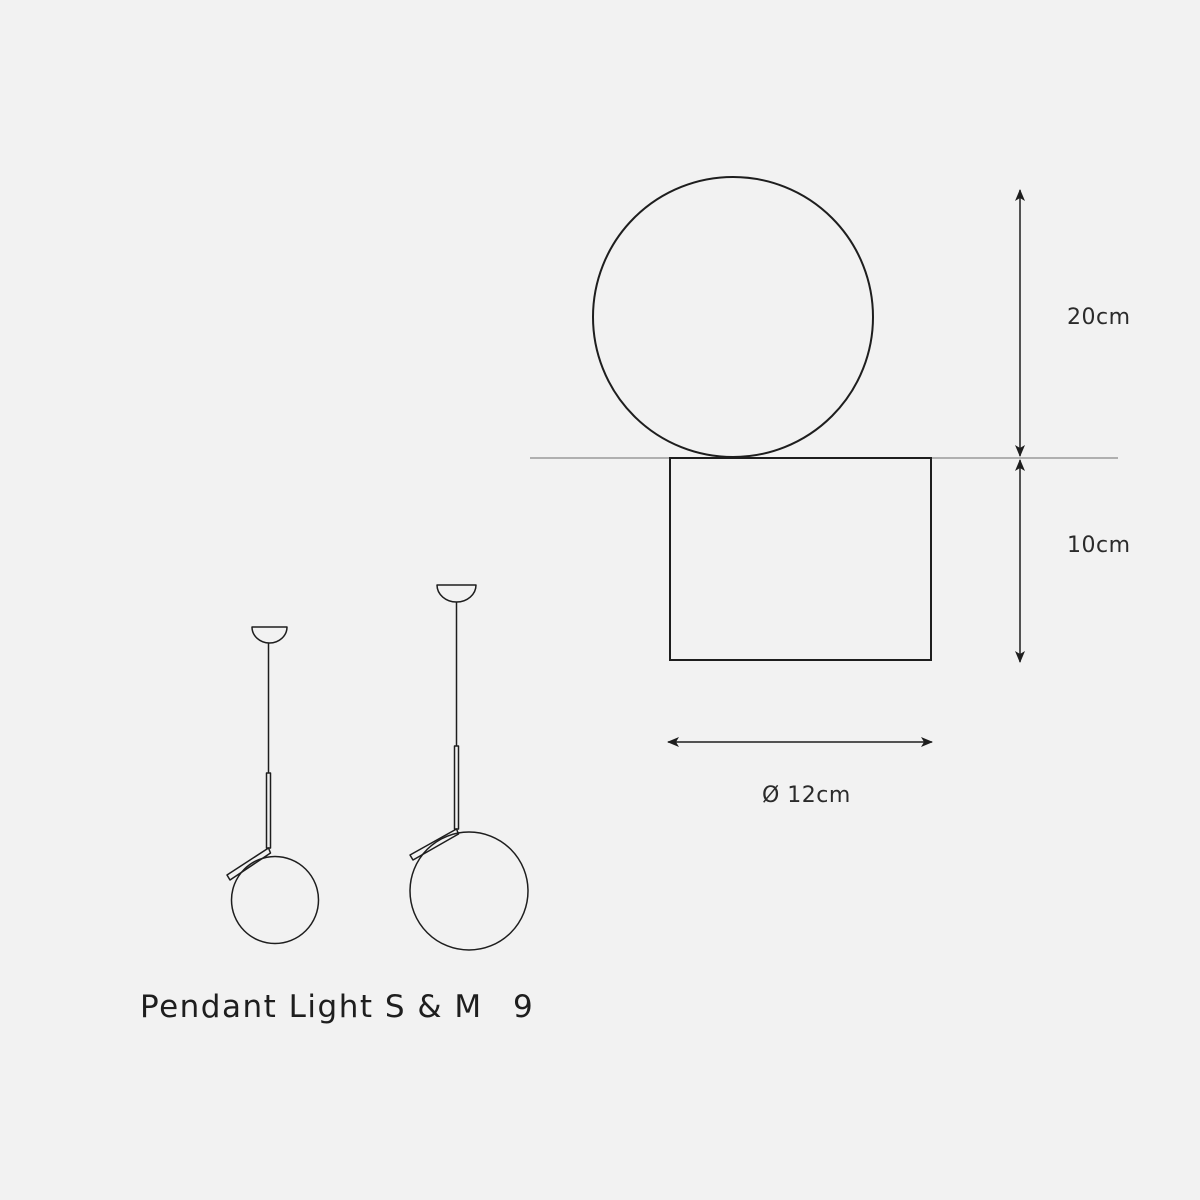 This screenshot has width=1200, height=1200. What do you see at coordinates (523, 1007) in the screenshot?
I see `caption-number: 9` at bounding box center [523, 1007].